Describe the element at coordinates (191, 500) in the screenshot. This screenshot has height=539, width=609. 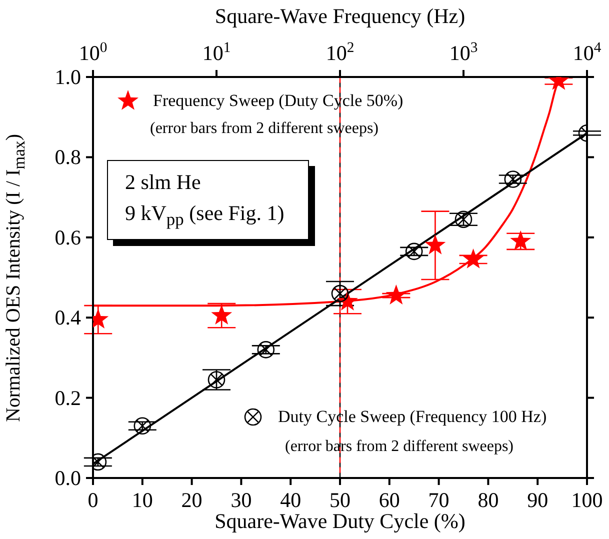
I see `x-tick-label: 20` at that location.